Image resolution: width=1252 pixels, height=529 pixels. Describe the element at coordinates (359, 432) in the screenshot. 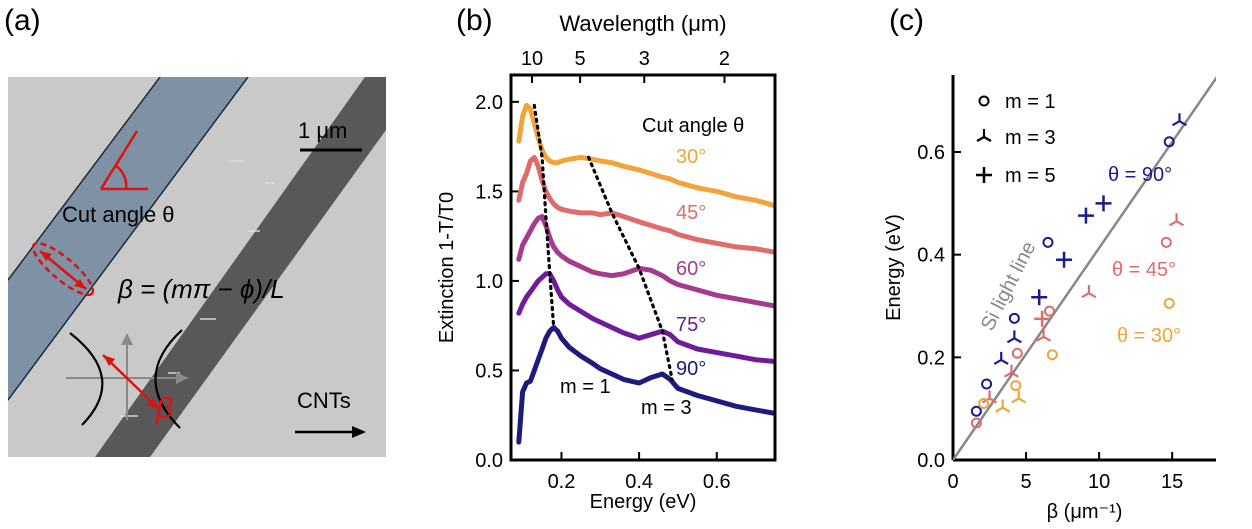

I see `cnts-arrowhead` at that location.